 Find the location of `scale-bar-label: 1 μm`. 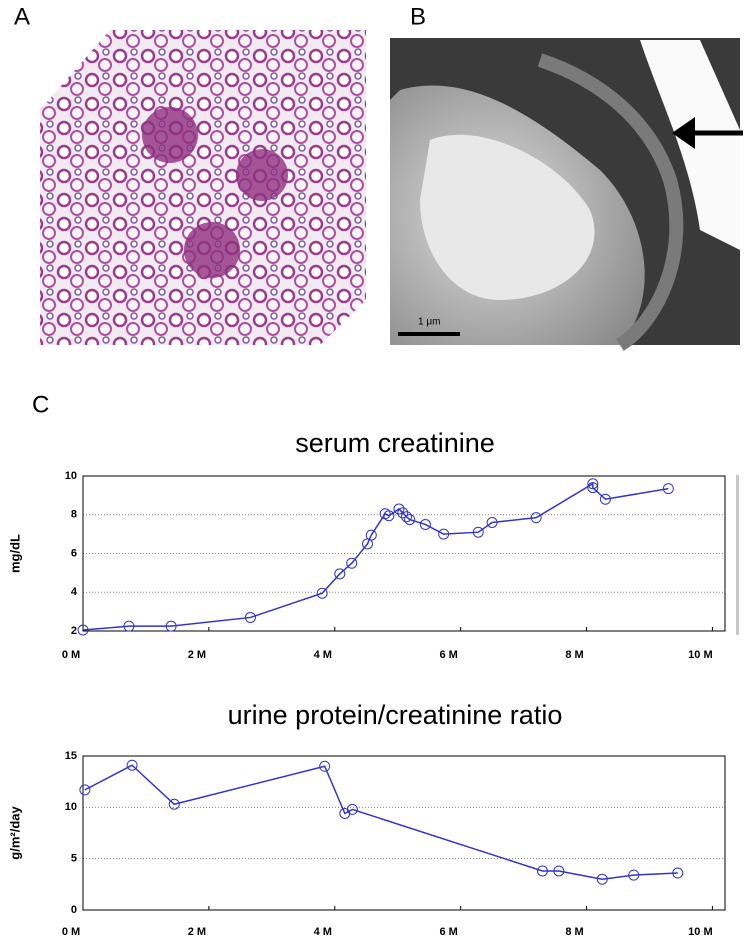

scale-bar-label: 1 μm is located at coordinates (429, 322).